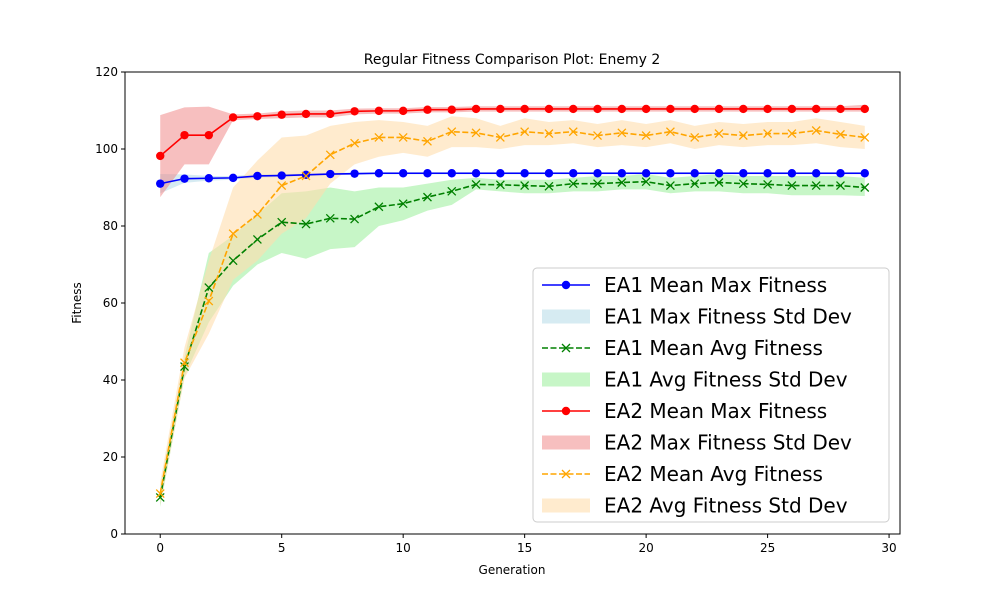 This screenshot has width=1000, height=600. What do you see at coordinates (403, 548) in the screenshot?
I see `x-tick-label-10: 10` at bounding box center [403, 548].